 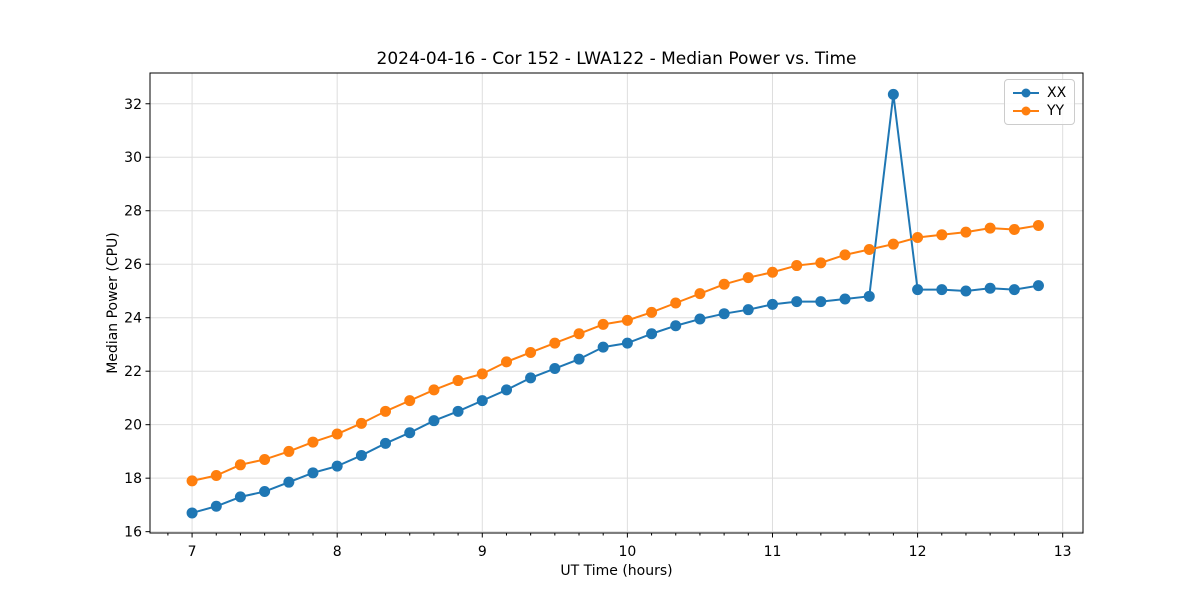 I want to click on svg-text: 13, so click(x=1063, y=552).